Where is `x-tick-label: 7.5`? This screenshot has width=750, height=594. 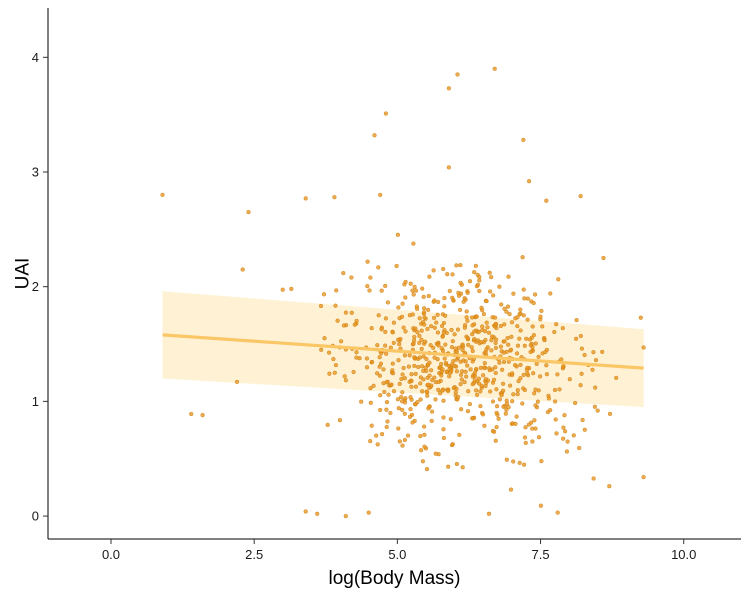
x-tick-label: 7.5 is located at coordinates (541, 554).